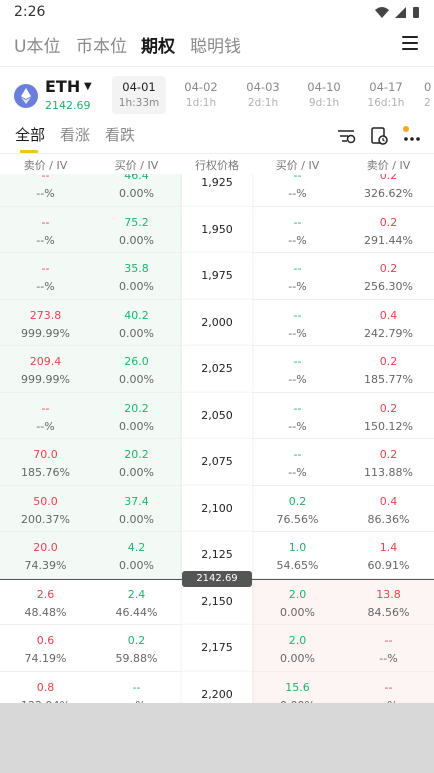 The height and width of the screenshot is (773, 434). I want to click on notification-dot, so click(406, 129).